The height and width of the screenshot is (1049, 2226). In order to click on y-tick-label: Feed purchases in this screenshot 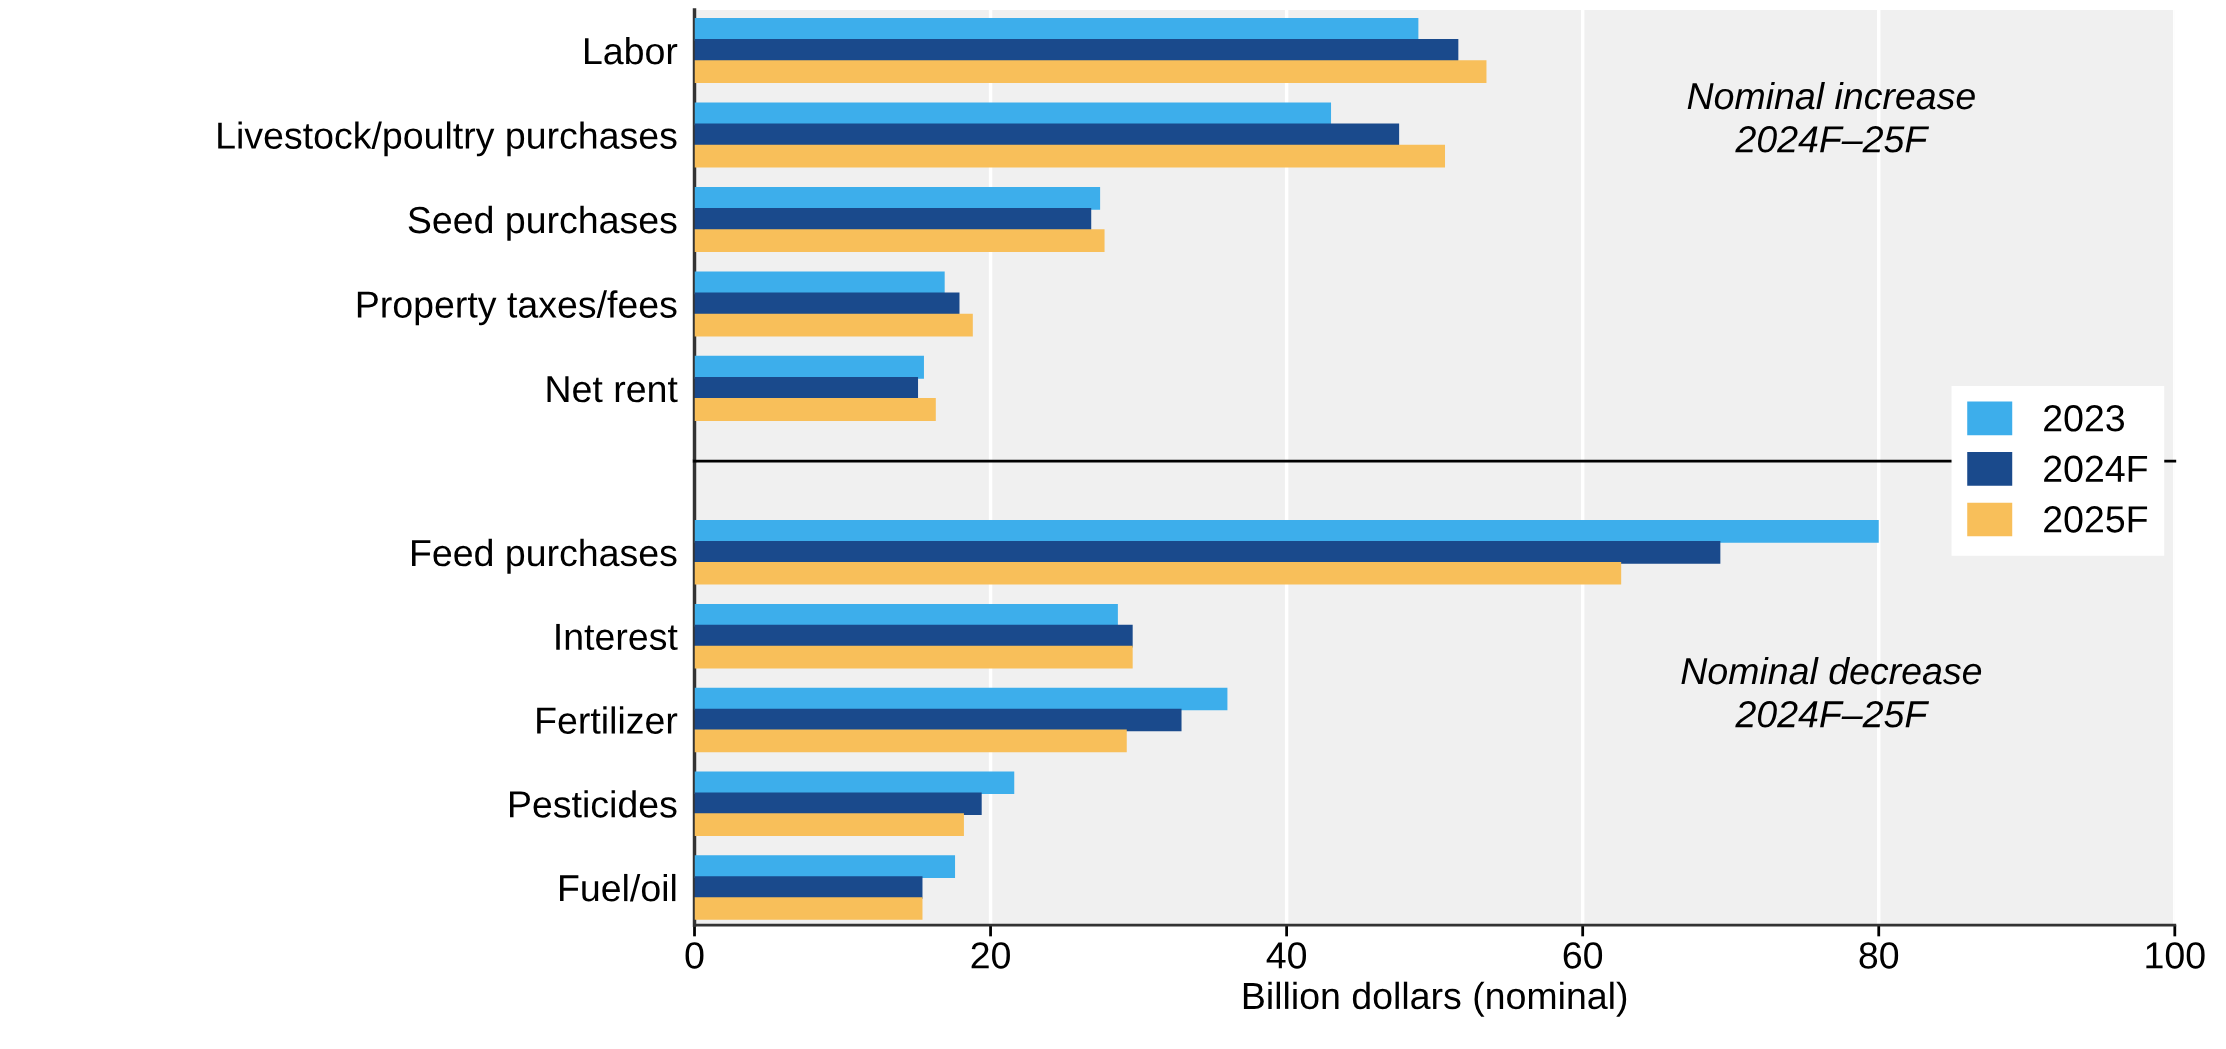, I will do `click(544, 556)`.